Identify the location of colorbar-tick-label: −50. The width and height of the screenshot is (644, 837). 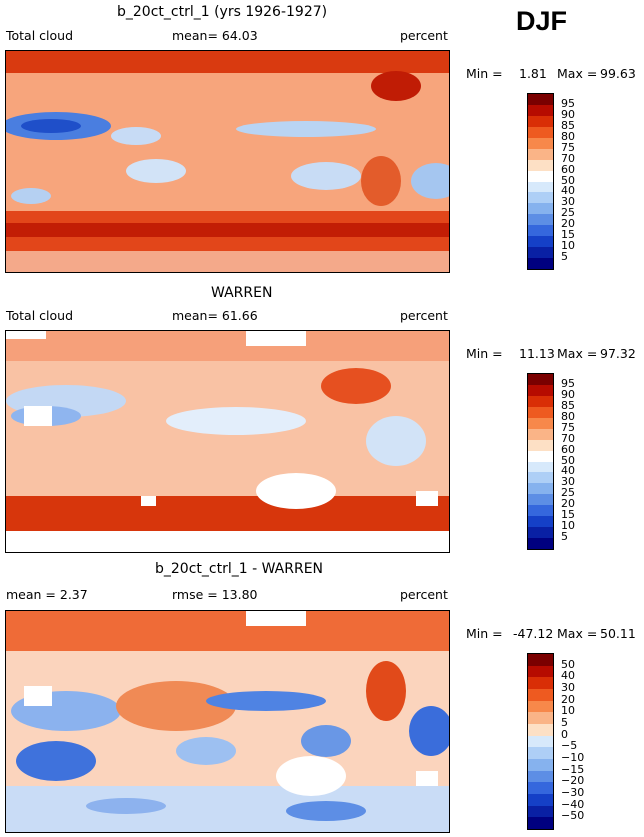
(573, 816).